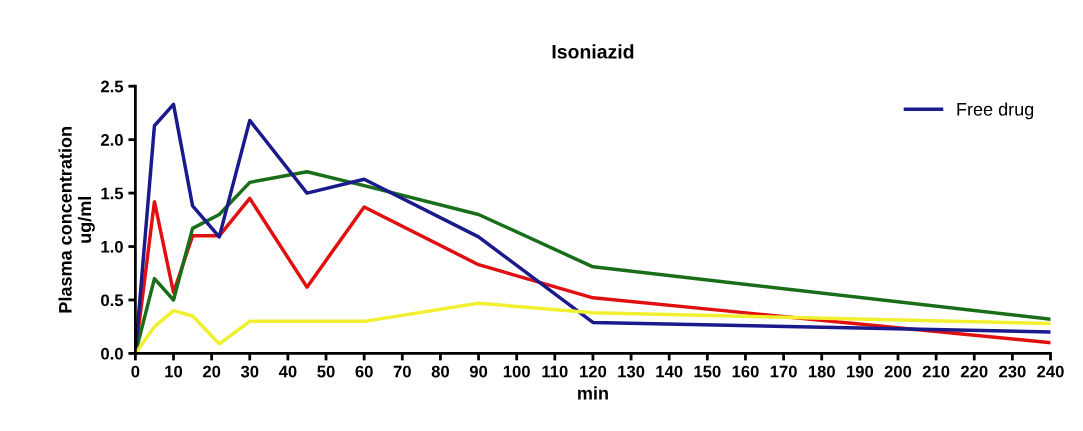 The width and height of the screenshot is (1083, 431). Describe the element at coordinates (440, 371) in the screenshot. I see `x-tick-label: 80` at that location.